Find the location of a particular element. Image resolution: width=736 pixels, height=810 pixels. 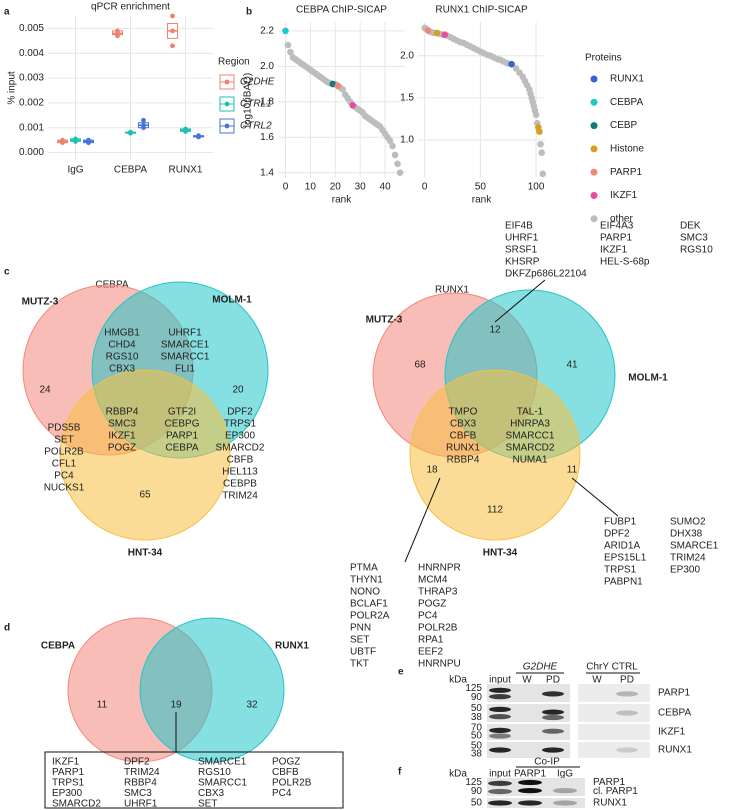

gene-label: SUMO2 is located at coordinates (688, 522).